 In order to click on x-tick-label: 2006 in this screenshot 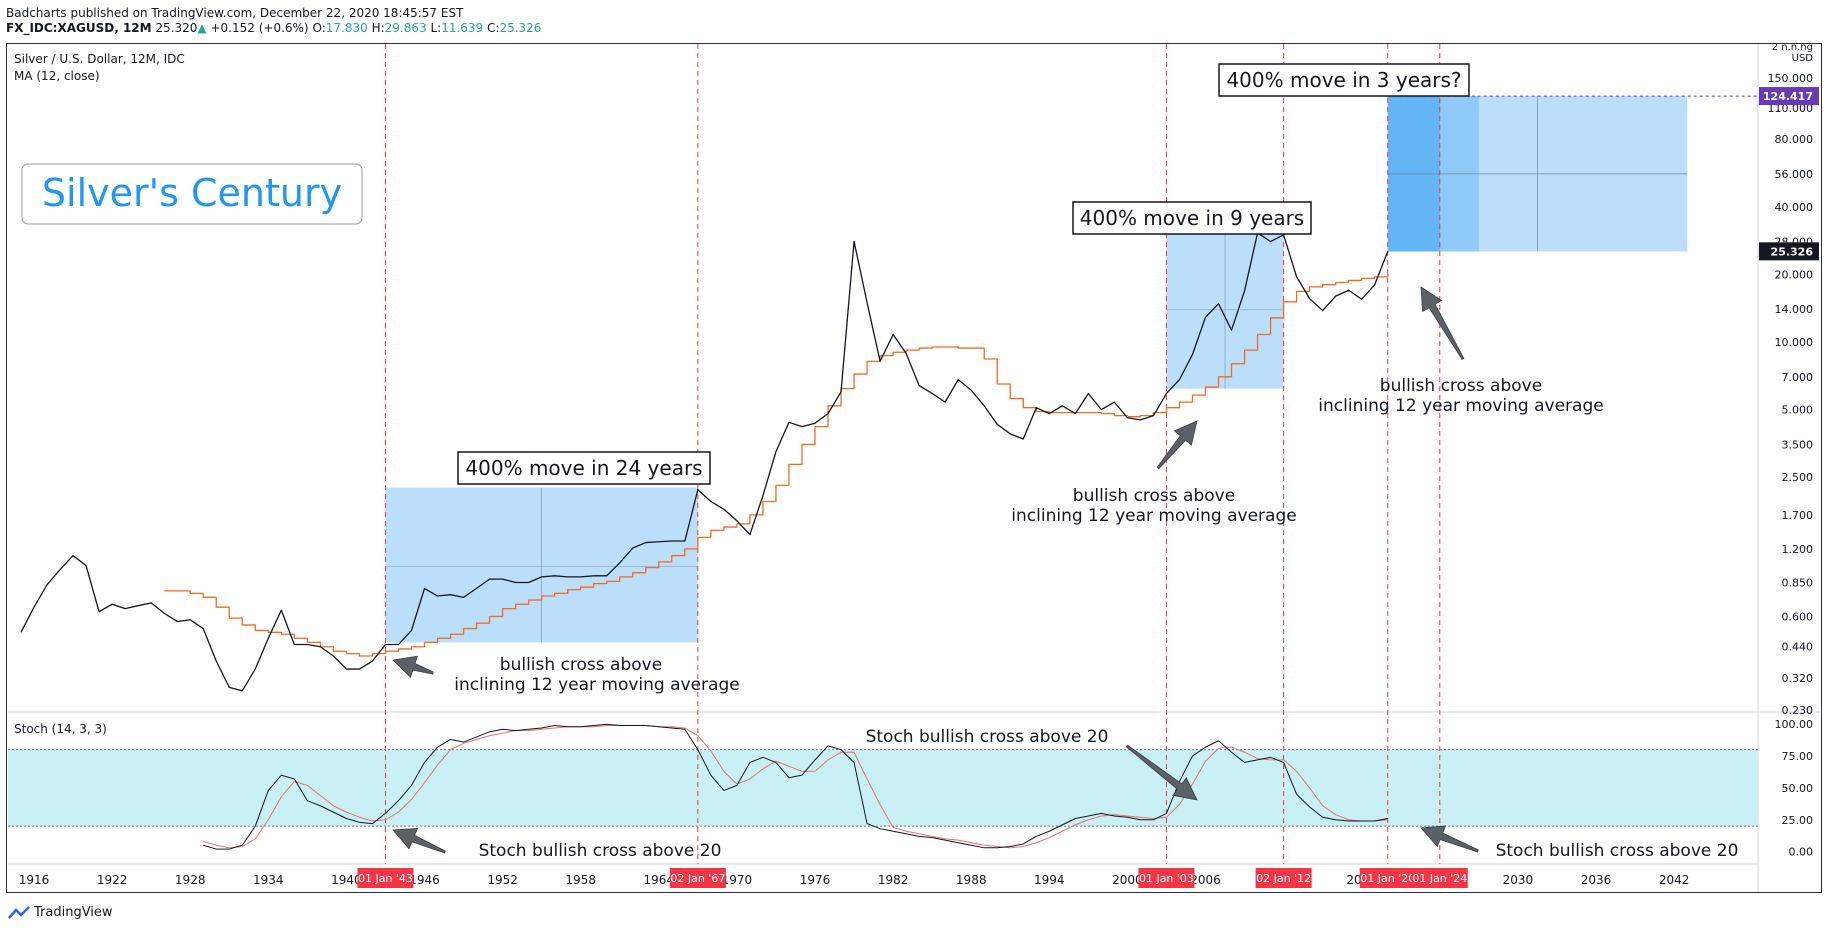, I will do `click(1205, 880)`.